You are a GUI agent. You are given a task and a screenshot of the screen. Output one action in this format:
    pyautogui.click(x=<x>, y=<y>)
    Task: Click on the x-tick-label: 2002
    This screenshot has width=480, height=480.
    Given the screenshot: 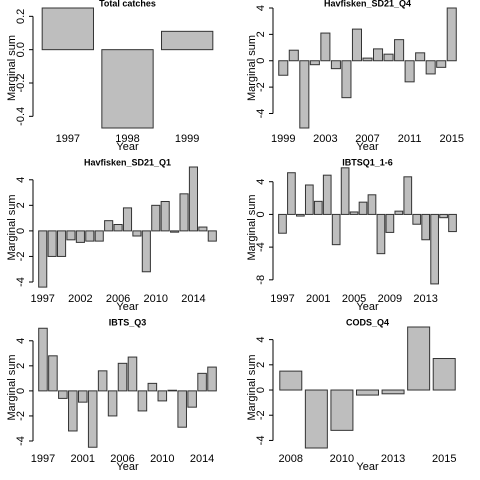 What is the action you would take?
    pyautogui.click(x=80, y=299)
    